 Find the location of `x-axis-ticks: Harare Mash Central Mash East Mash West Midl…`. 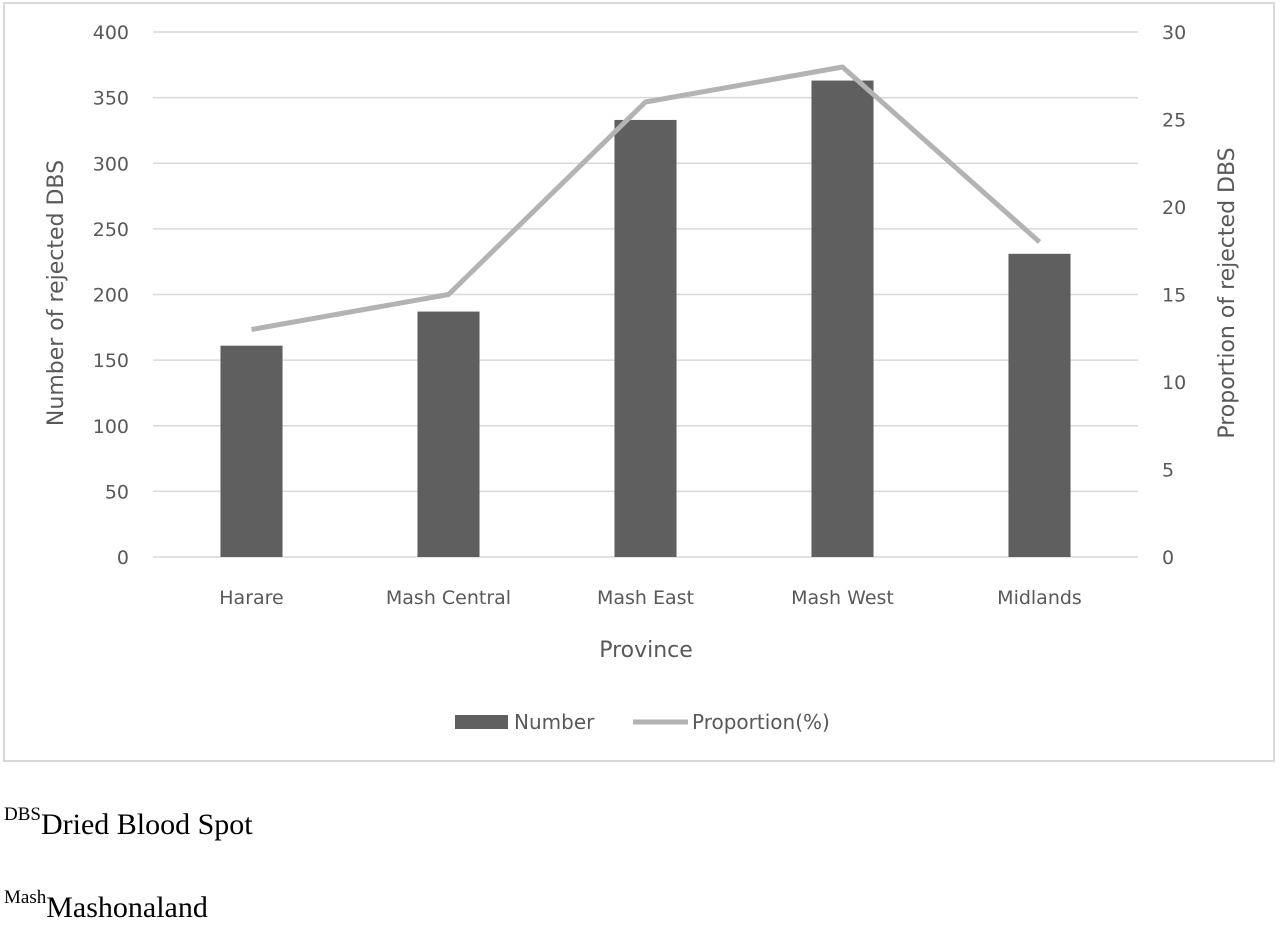

x-axis-ticks: Harare Mash Central Mash East Mash West Midl… is located at coordinates (650, 598).